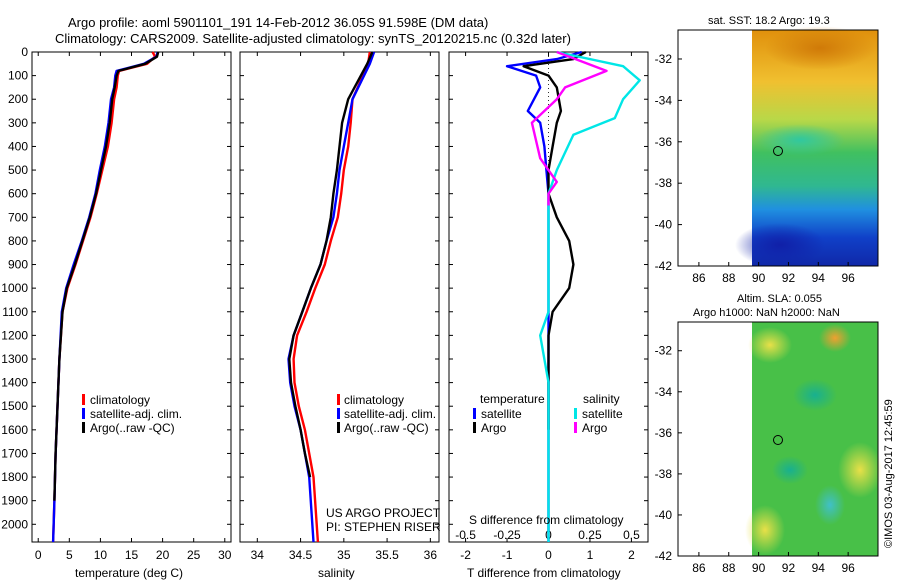  I want to click on depth-tick-label: 1600, so click(14, 430).